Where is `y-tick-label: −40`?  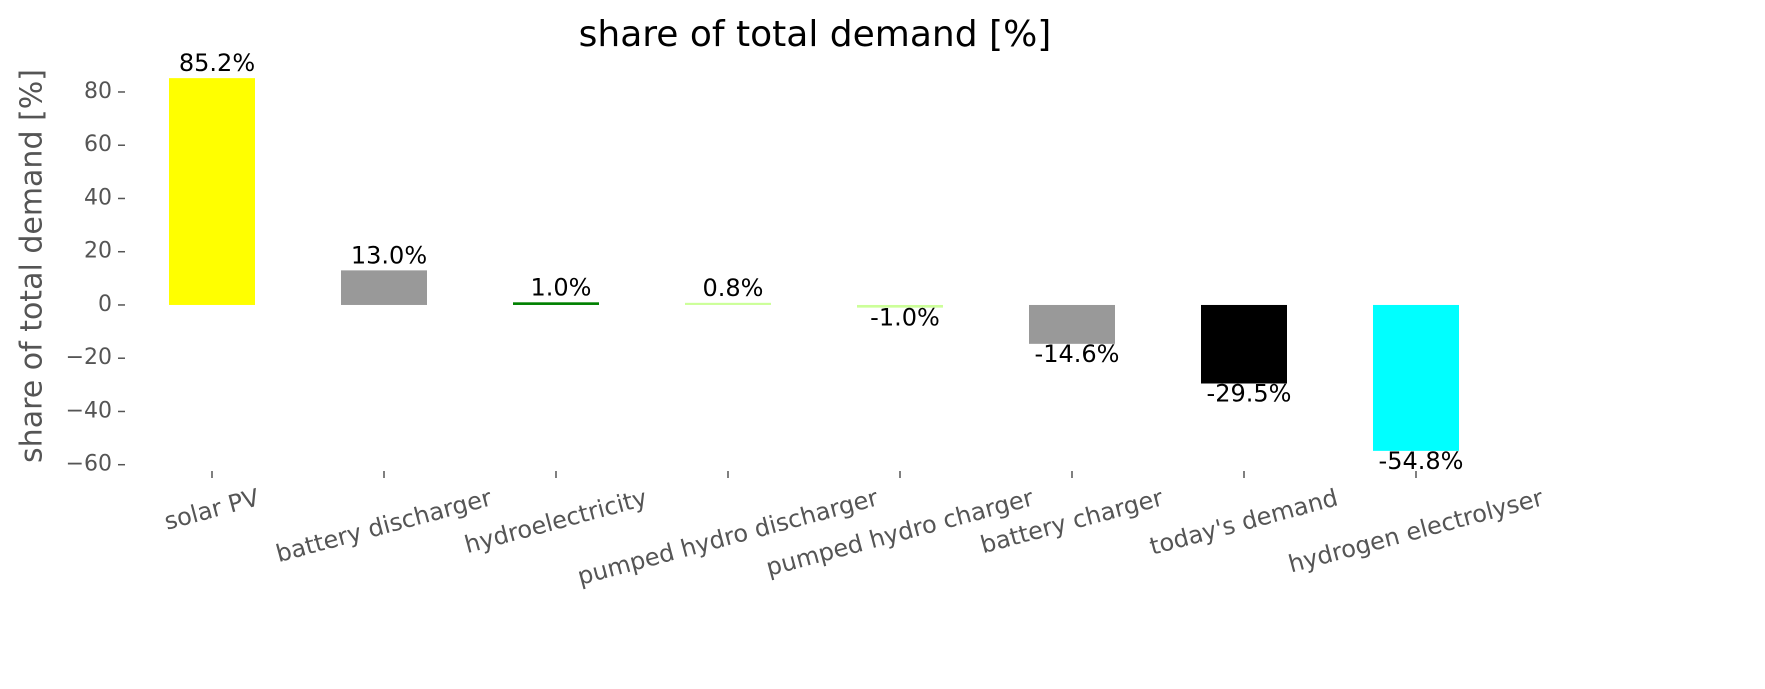 y-tick-label: −40 is located at coordinates (89, 410).